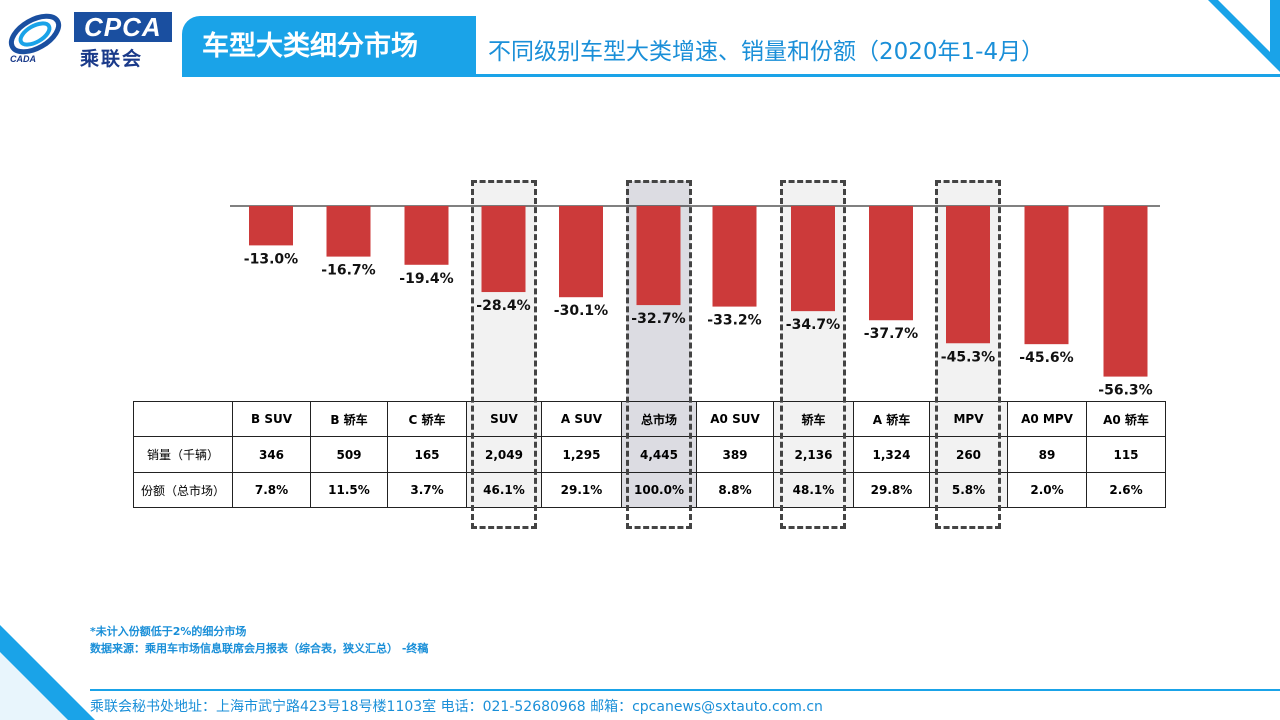 This screenshot has width=1280, height=720. I want to click on table-row-label: 份额（总市场）, so click(183, 490).